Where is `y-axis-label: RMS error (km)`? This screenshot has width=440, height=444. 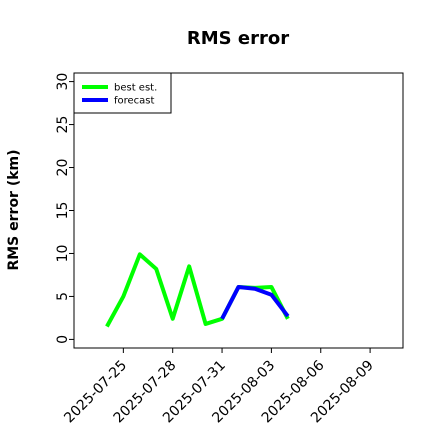 y-axis-label: RMS error (km) is located at coordinates (14, 209).